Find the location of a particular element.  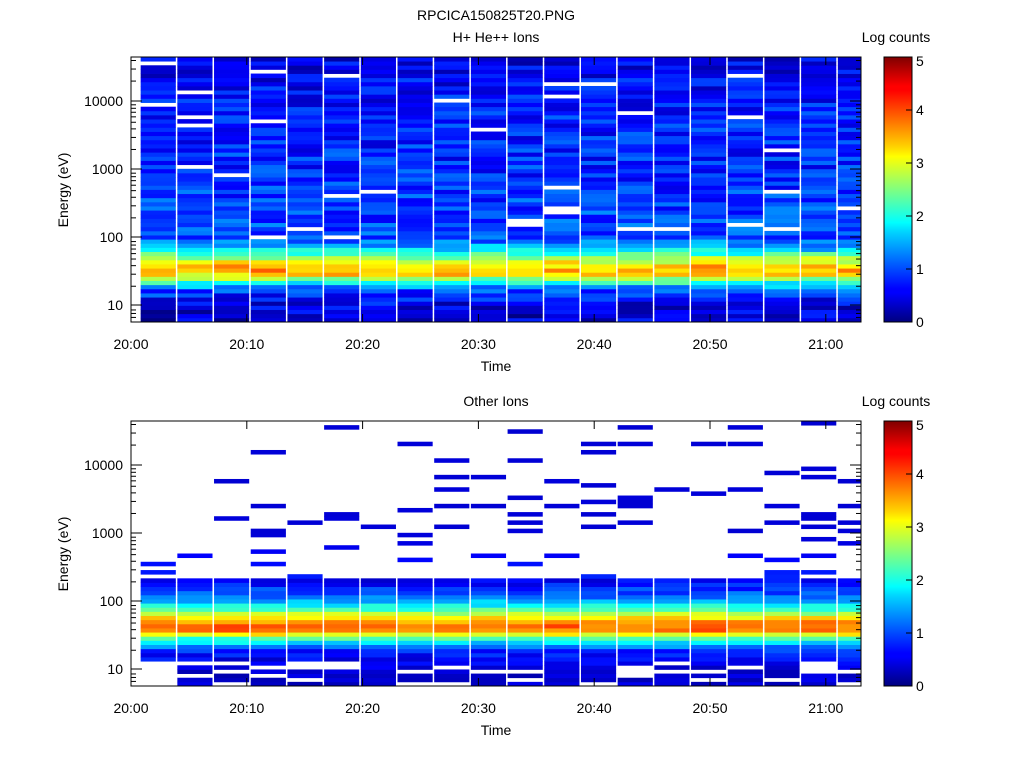

colorbar: 0 1 2 3 4 5 is located at coordinates (903, 555).